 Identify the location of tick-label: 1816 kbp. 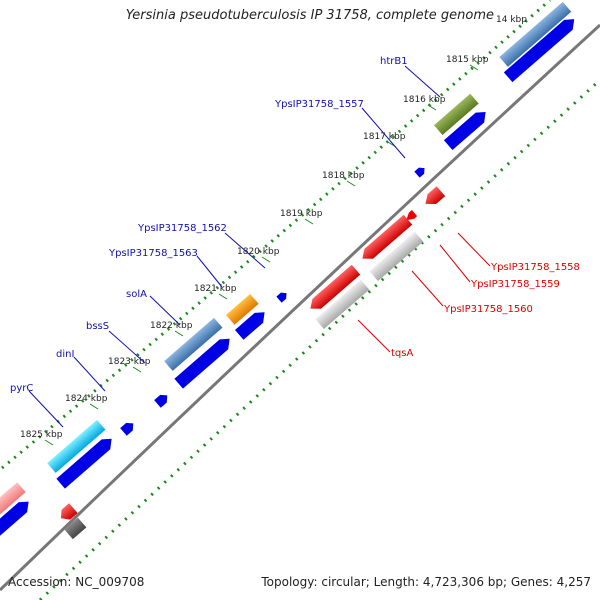
(424, 100).